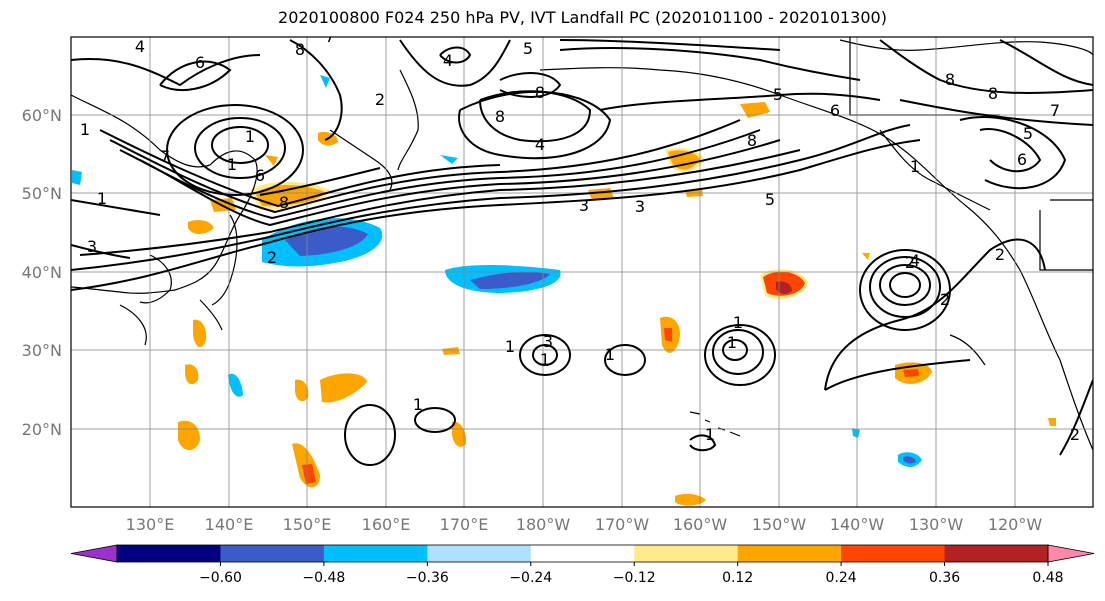 Image resolution: width=1105 pixels, height=601 pixels. What do you see at coordinates (307, 524) in the screenshot?
I see `lon-label: 150°E` at bounding box center [307, 524].